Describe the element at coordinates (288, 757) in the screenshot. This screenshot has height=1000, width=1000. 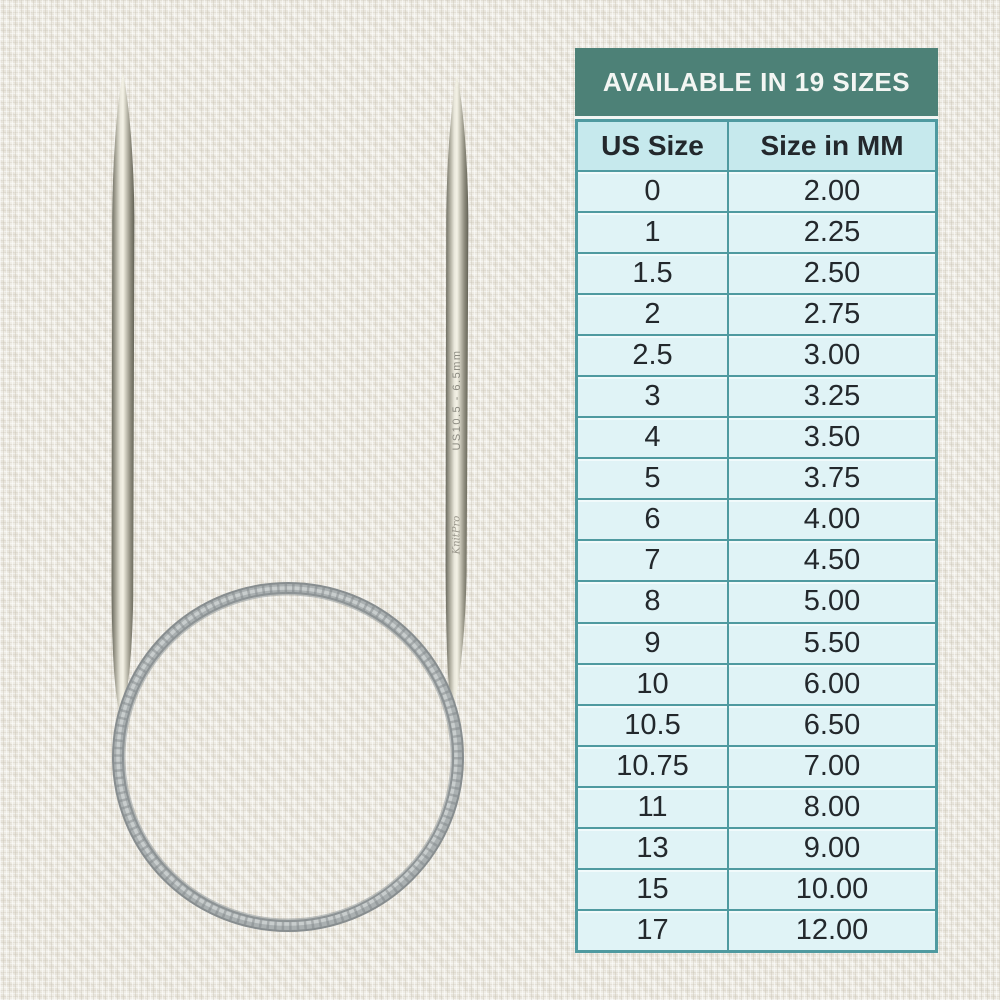
I see `cable-loop` at that location.